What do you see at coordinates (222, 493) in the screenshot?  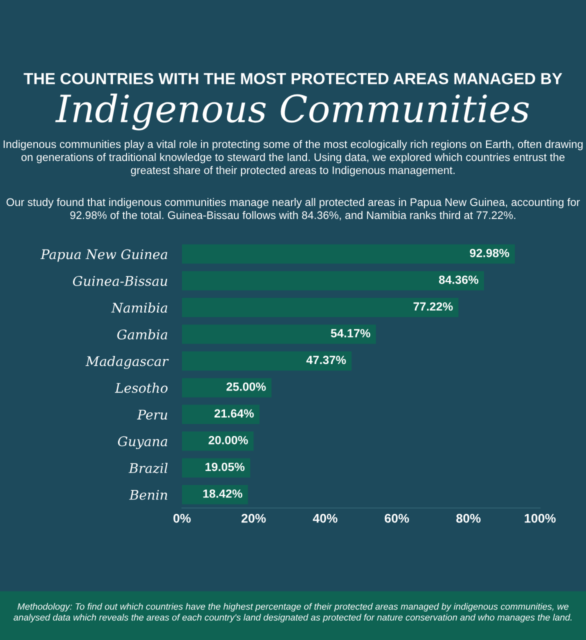 I see `data-label: 18.42%` at bounding box center [222, 493].